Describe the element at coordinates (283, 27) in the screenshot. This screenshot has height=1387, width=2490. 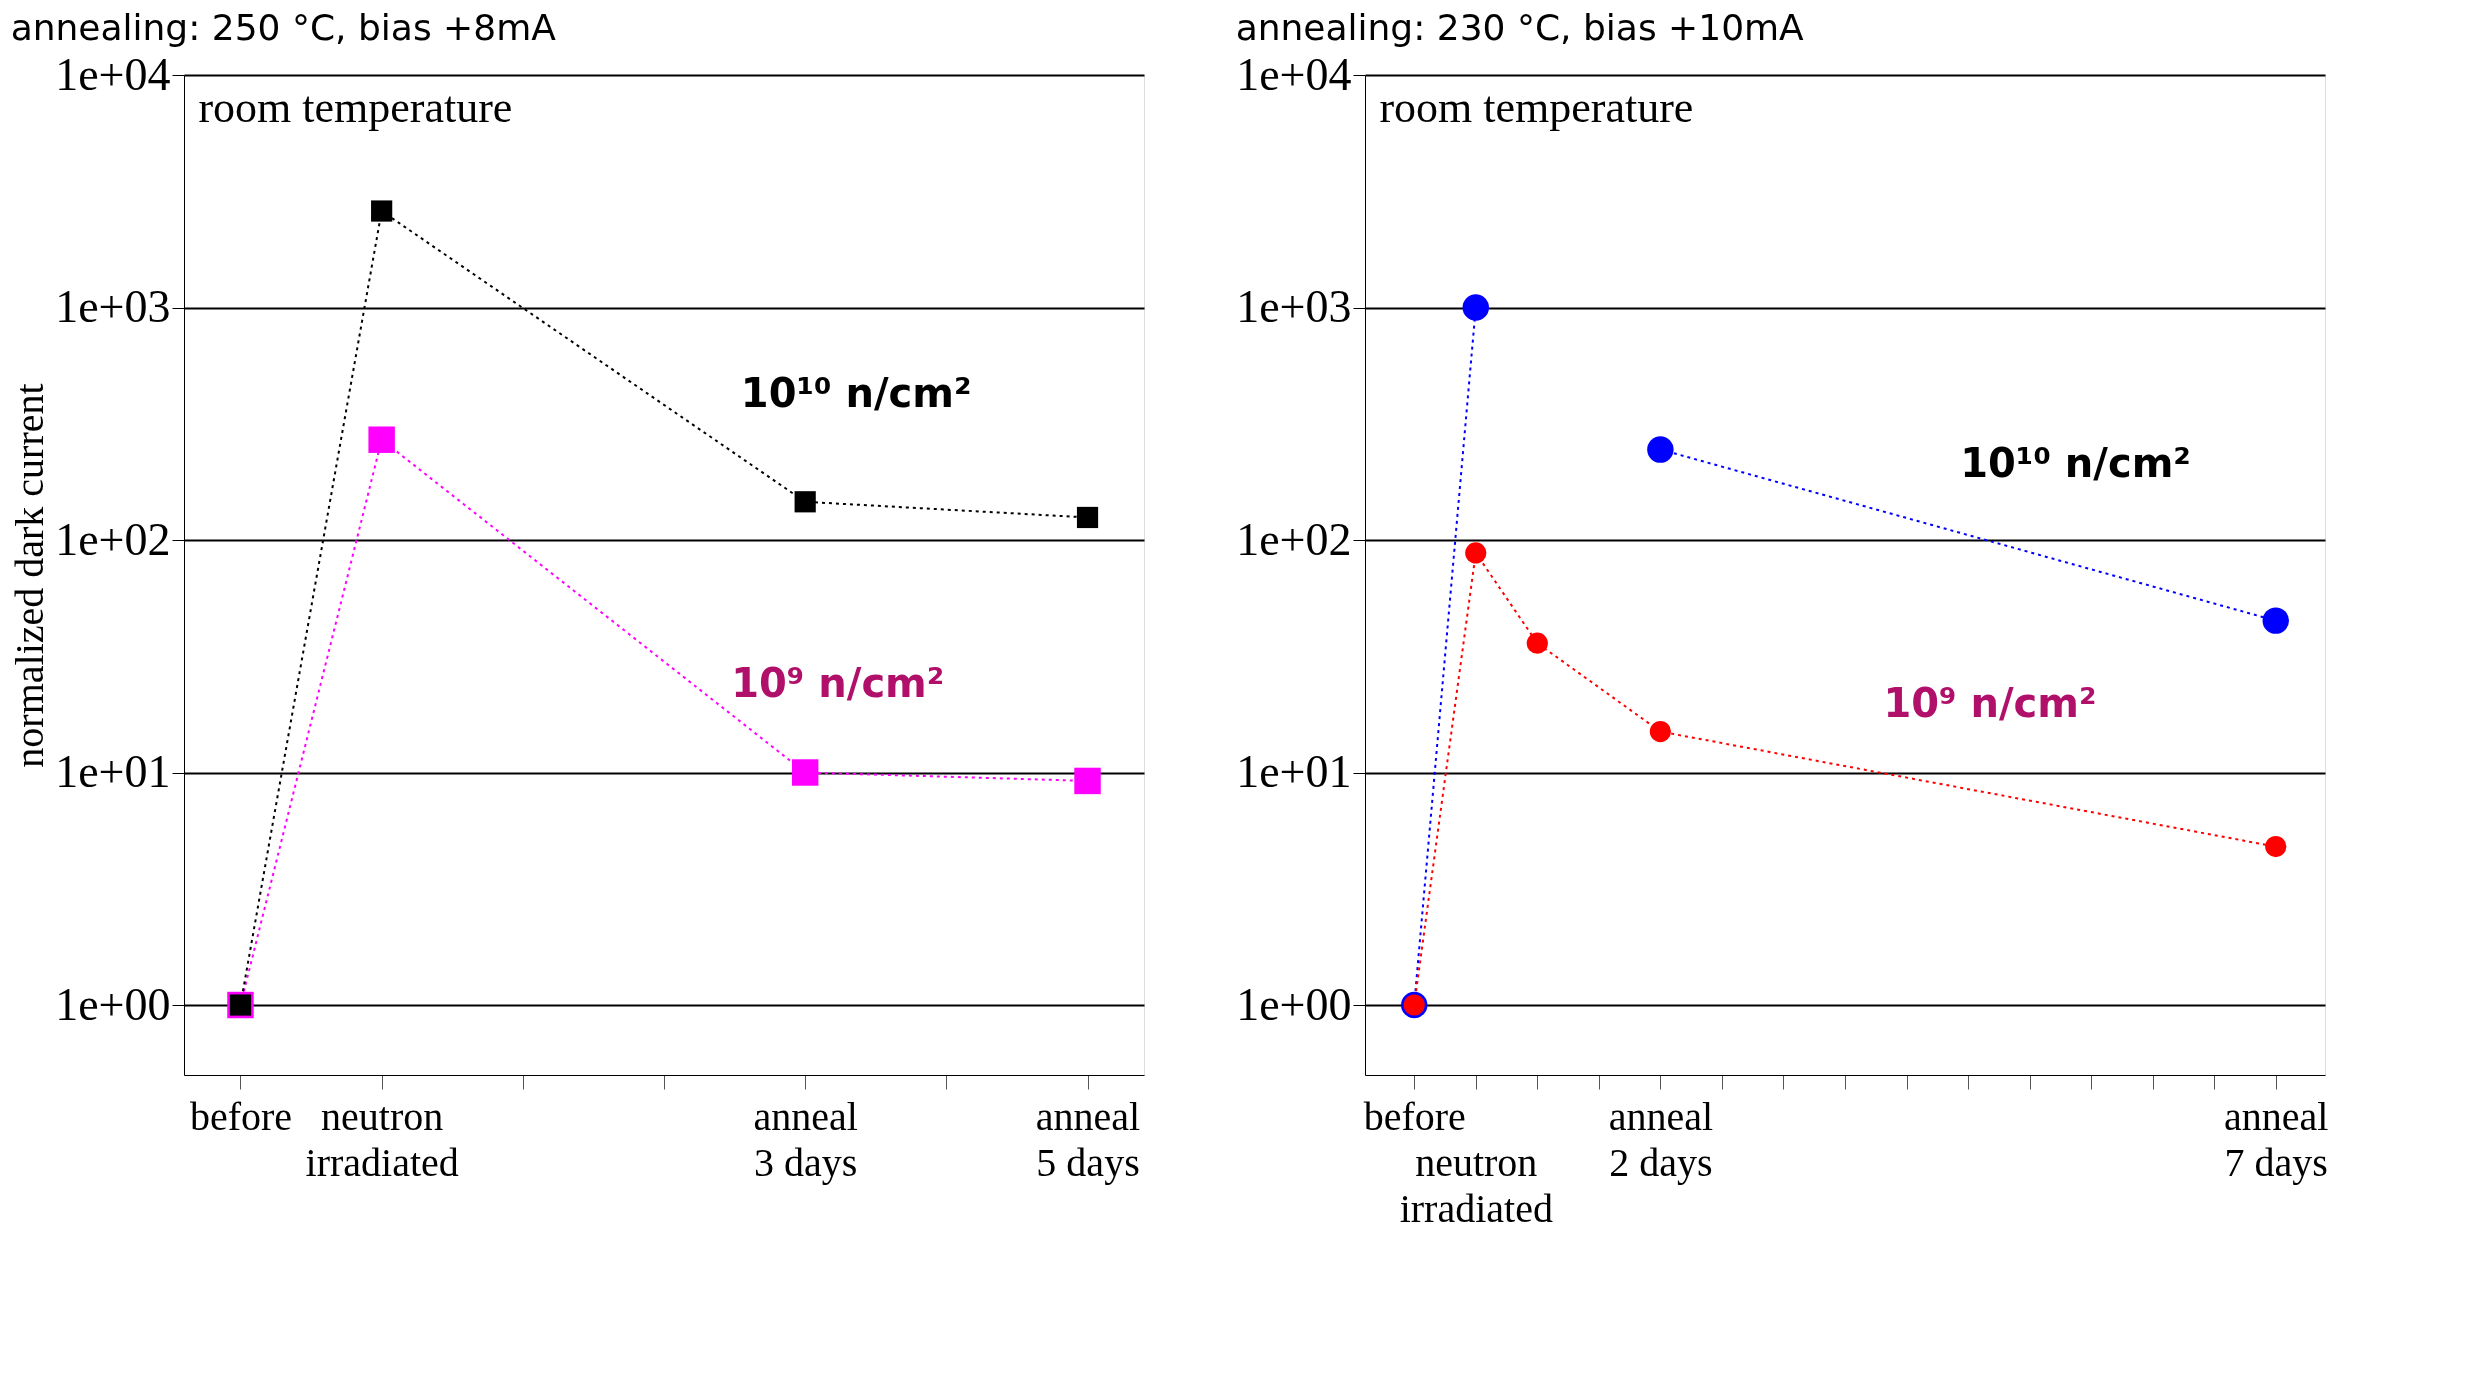
I see `chart-title: annealing: 250 °C, bias +8mA` at that location.